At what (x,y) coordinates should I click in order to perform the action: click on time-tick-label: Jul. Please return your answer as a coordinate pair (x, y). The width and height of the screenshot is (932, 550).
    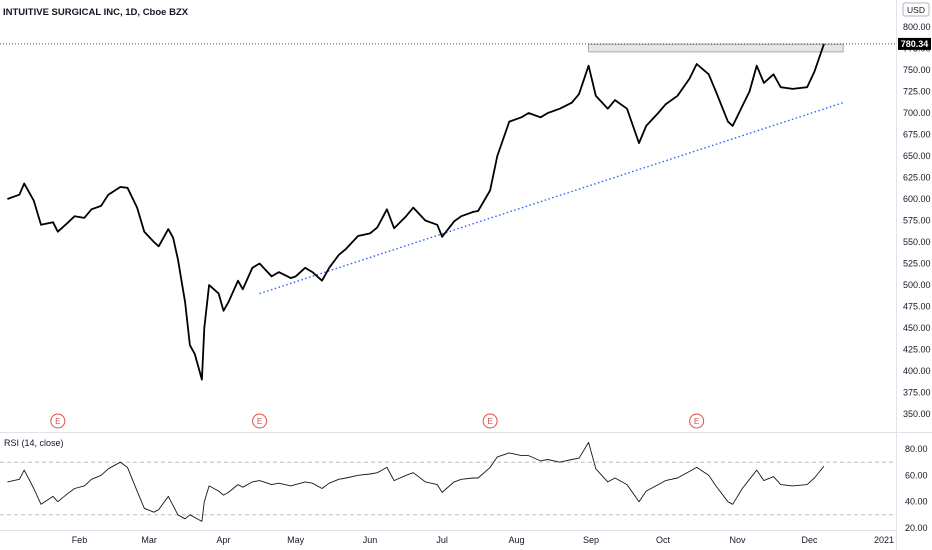
    Looking at the image, I should click on (442, 540).